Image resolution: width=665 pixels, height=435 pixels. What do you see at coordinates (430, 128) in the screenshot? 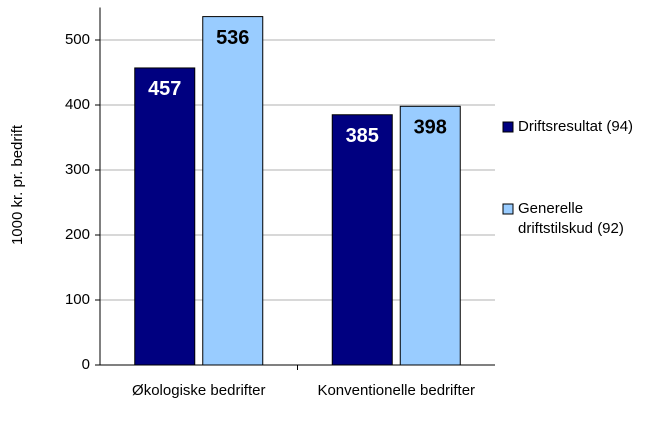
I see `data-label: 398` at bounding box center [430, 128].